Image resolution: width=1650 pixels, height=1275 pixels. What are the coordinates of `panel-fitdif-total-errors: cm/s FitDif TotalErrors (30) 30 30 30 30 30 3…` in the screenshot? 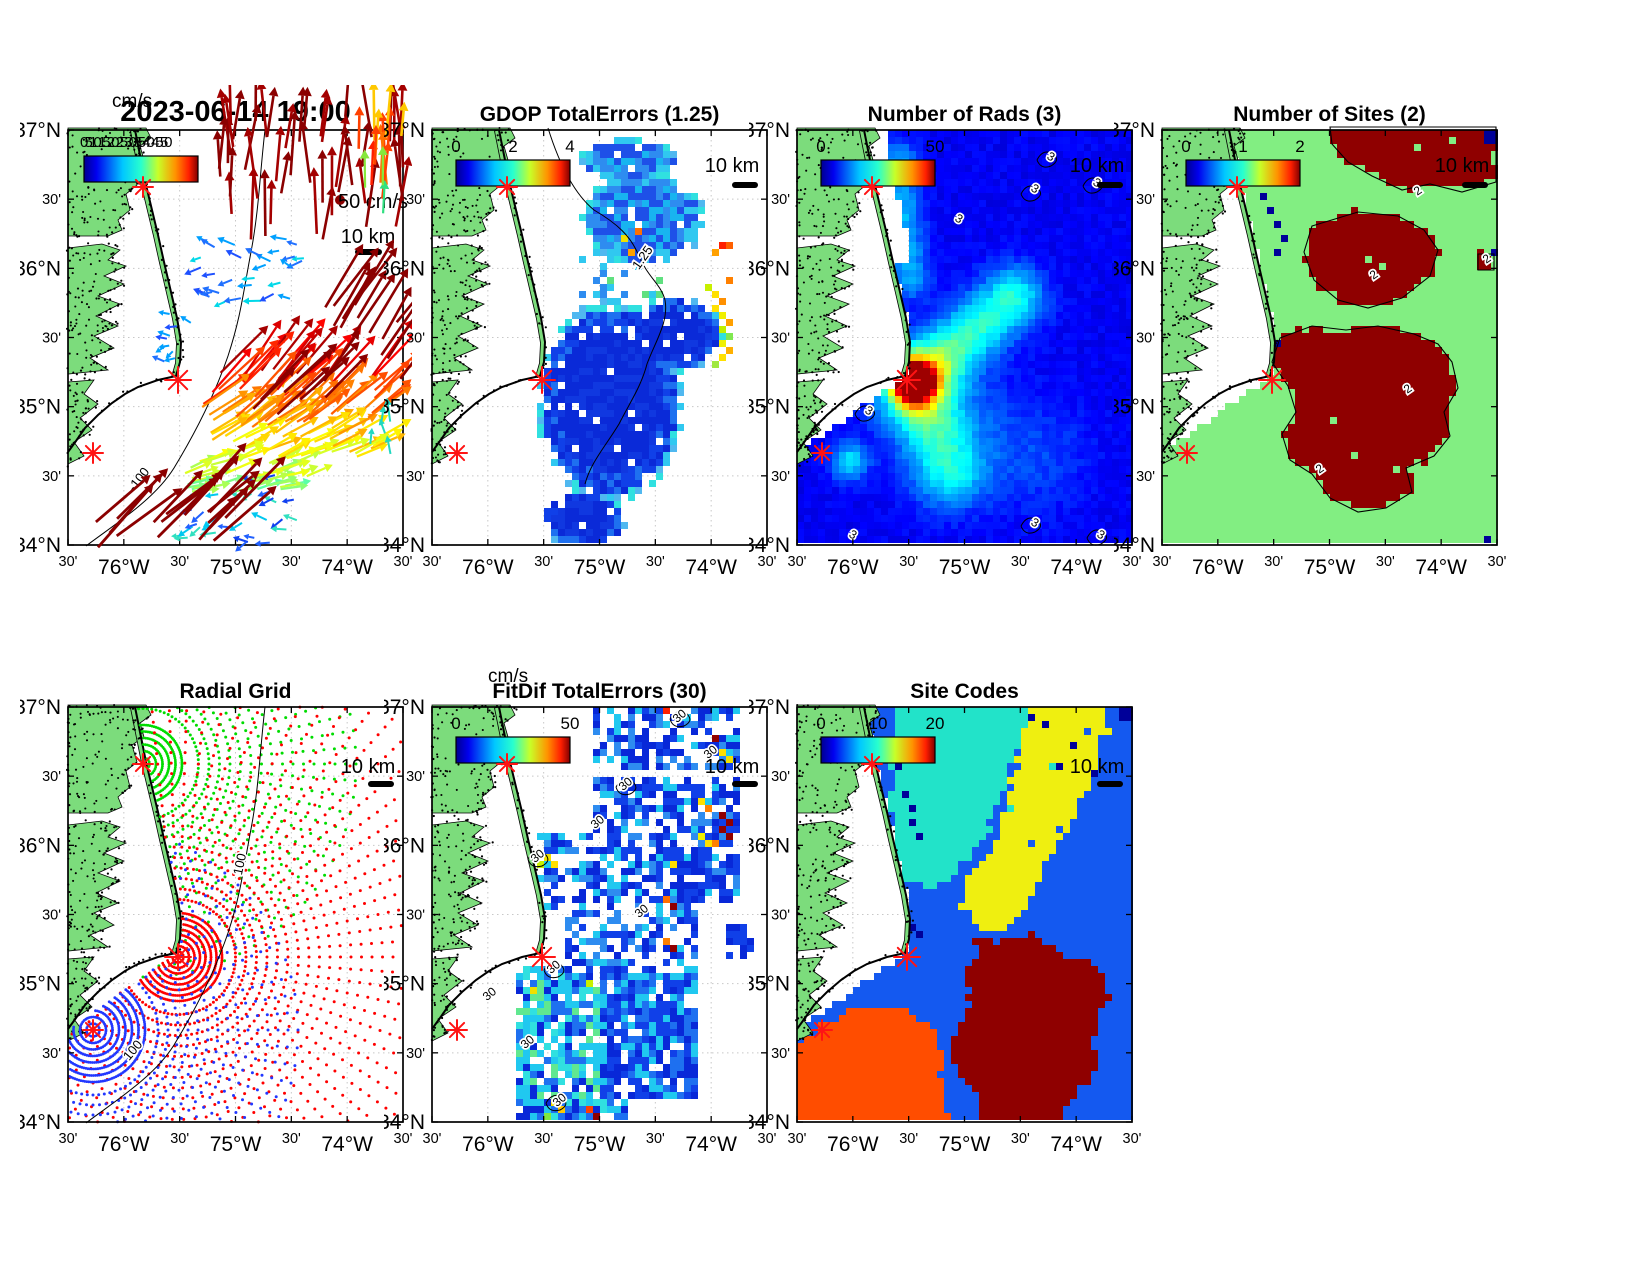 It's located at (580, 918).